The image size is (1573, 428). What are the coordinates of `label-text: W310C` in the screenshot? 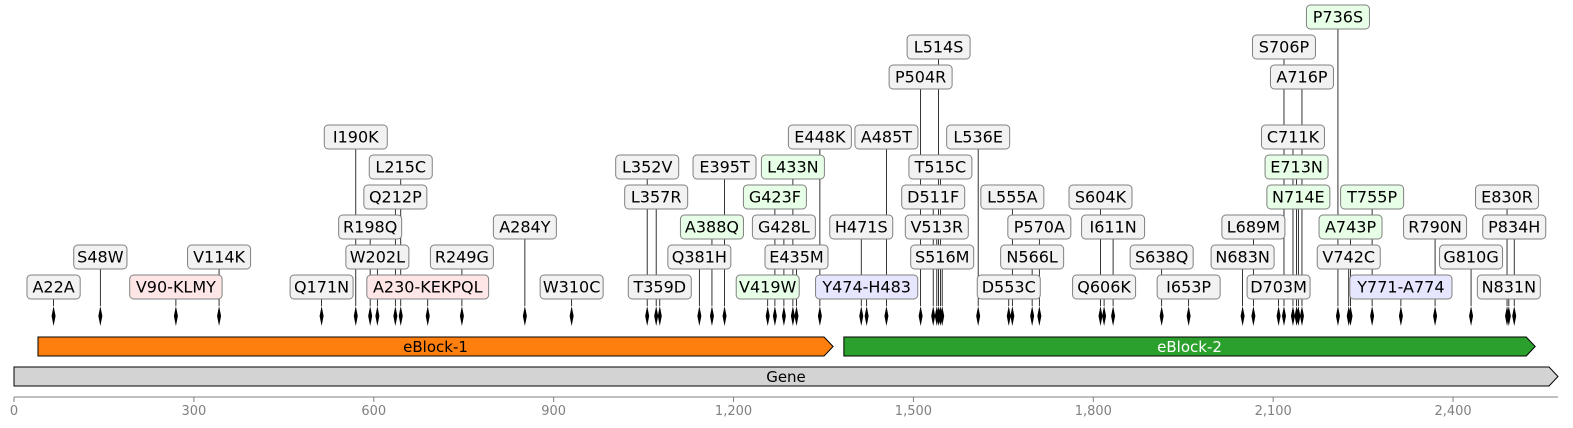 It's located at (572, 287).